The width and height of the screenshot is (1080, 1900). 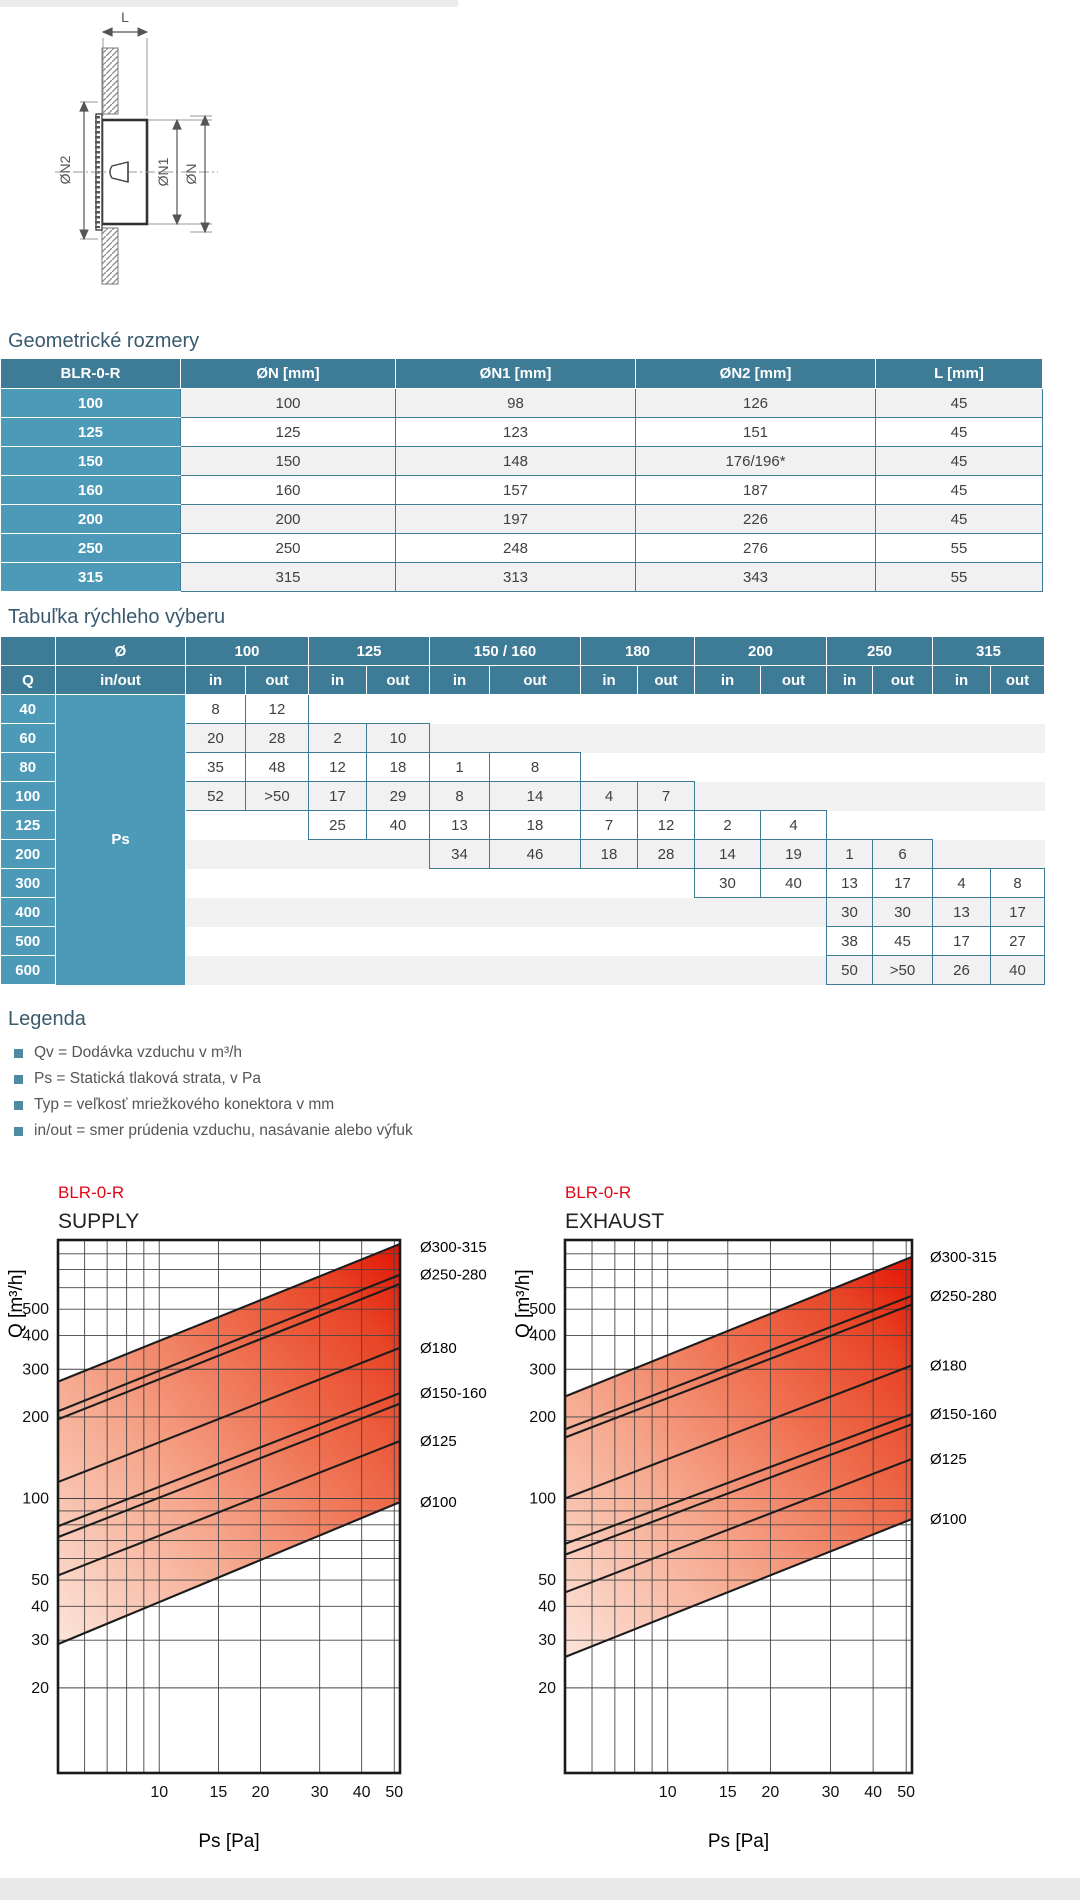 I want to click on table-cell: 45, so click(x=959, y=461).